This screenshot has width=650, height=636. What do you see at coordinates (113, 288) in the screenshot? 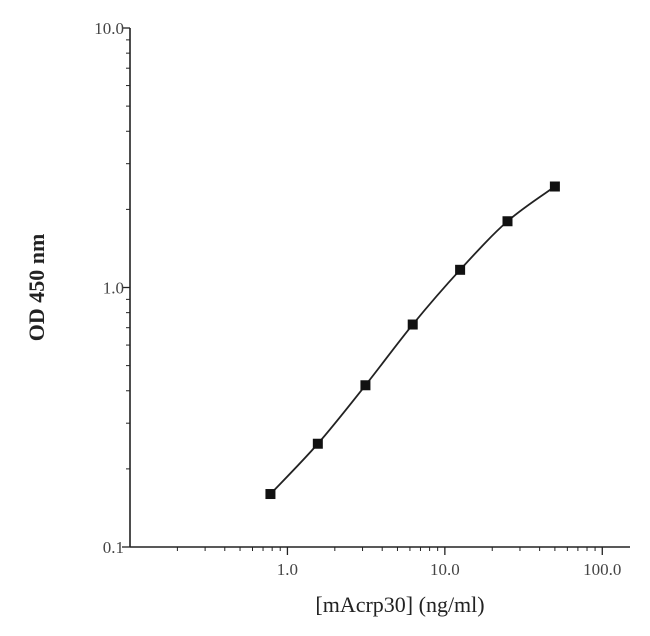
I see `y-tick-label: 1.0` at bounding box center [113, 288].